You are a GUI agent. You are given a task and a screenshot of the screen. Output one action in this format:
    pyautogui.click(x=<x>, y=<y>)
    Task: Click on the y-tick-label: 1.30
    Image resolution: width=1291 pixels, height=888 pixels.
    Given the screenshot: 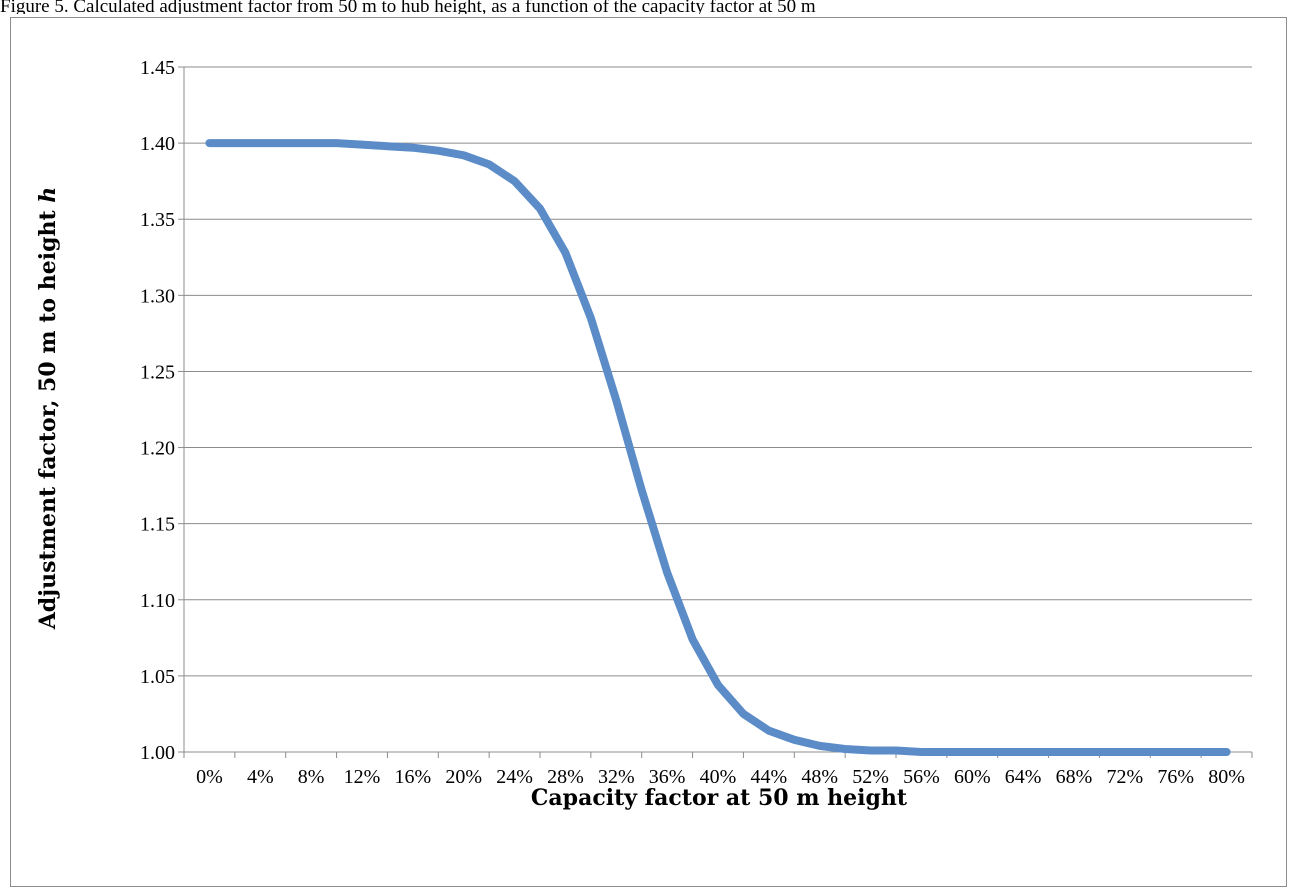 What is the action you would take?
    pyautogui.click(x=157, y=296)
    